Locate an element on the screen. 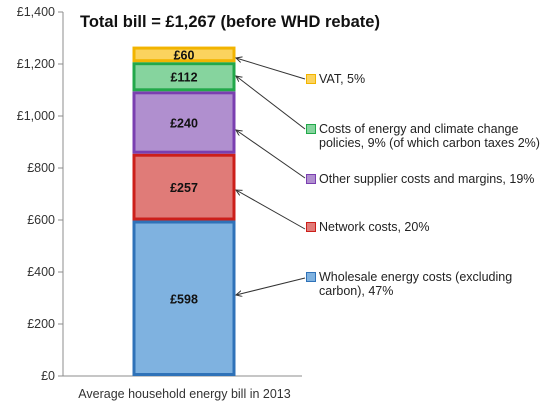  y-tick-label: £1,200 is located at coordinates (36, 64).